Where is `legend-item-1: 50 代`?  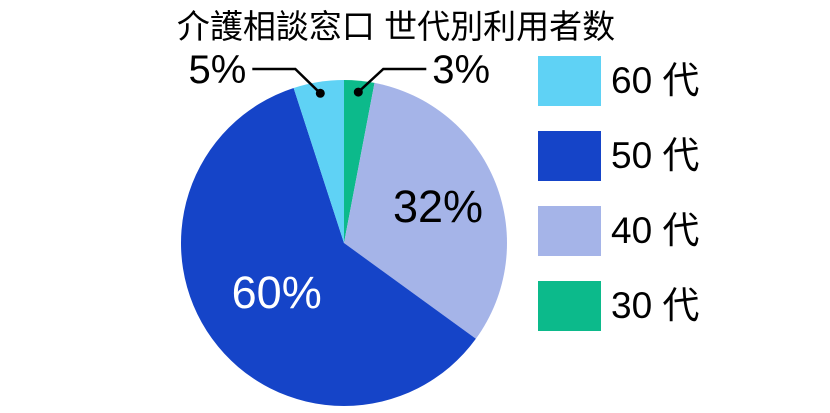
legend-item-1: 50 代 is located at coordinates (618, 156).